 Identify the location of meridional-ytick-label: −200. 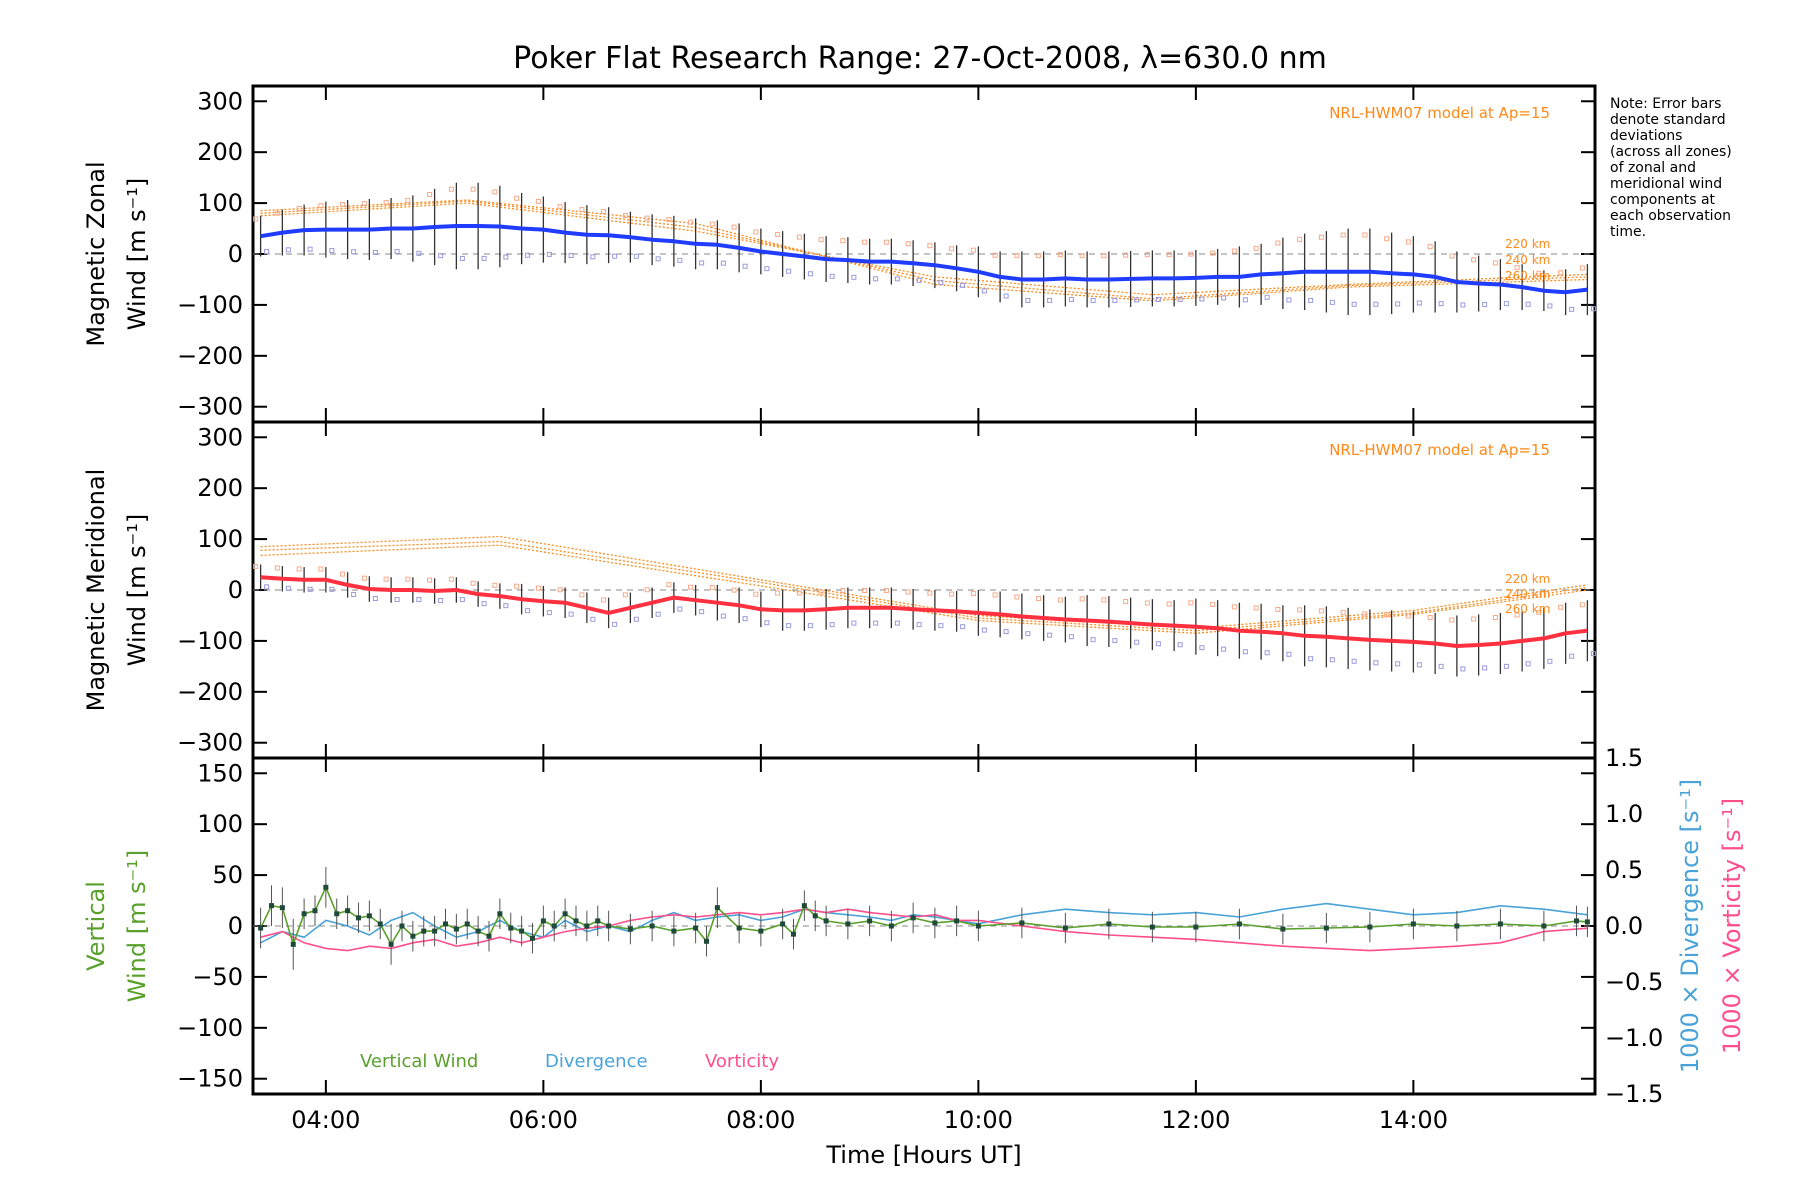
(210, 692).